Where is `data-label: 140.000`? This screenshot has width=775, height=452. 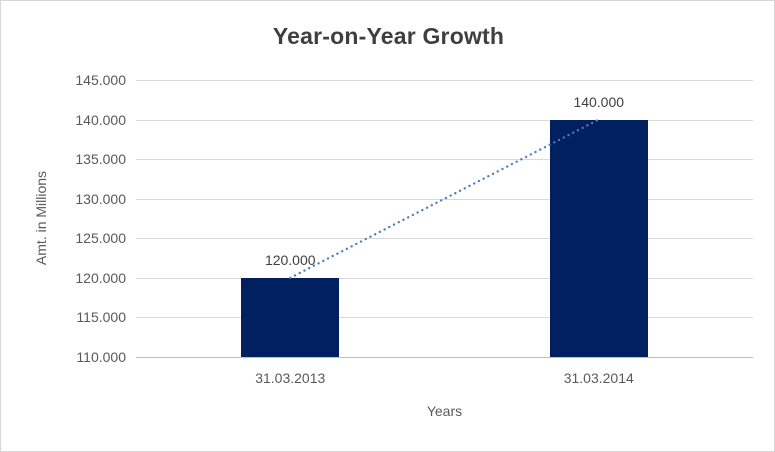 data-label: 140.000 is located at coordinates (599, 101).